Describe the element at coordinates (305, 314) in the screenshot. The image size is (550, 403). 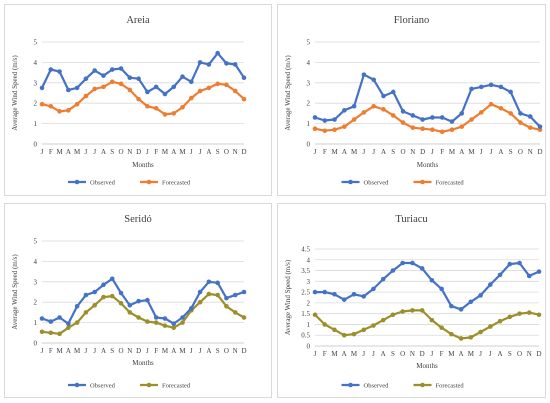
I see `y-tick-label: 1.5` at that location.